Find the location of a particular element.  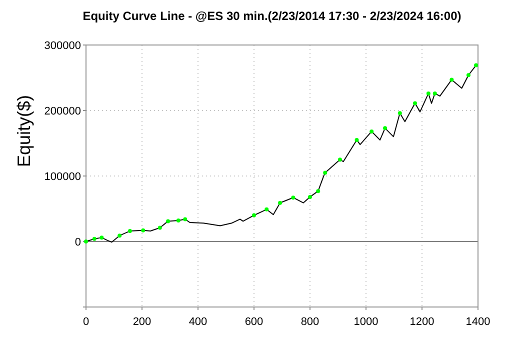

x-tick-label: 1400 is located at coordinates (478, 322).